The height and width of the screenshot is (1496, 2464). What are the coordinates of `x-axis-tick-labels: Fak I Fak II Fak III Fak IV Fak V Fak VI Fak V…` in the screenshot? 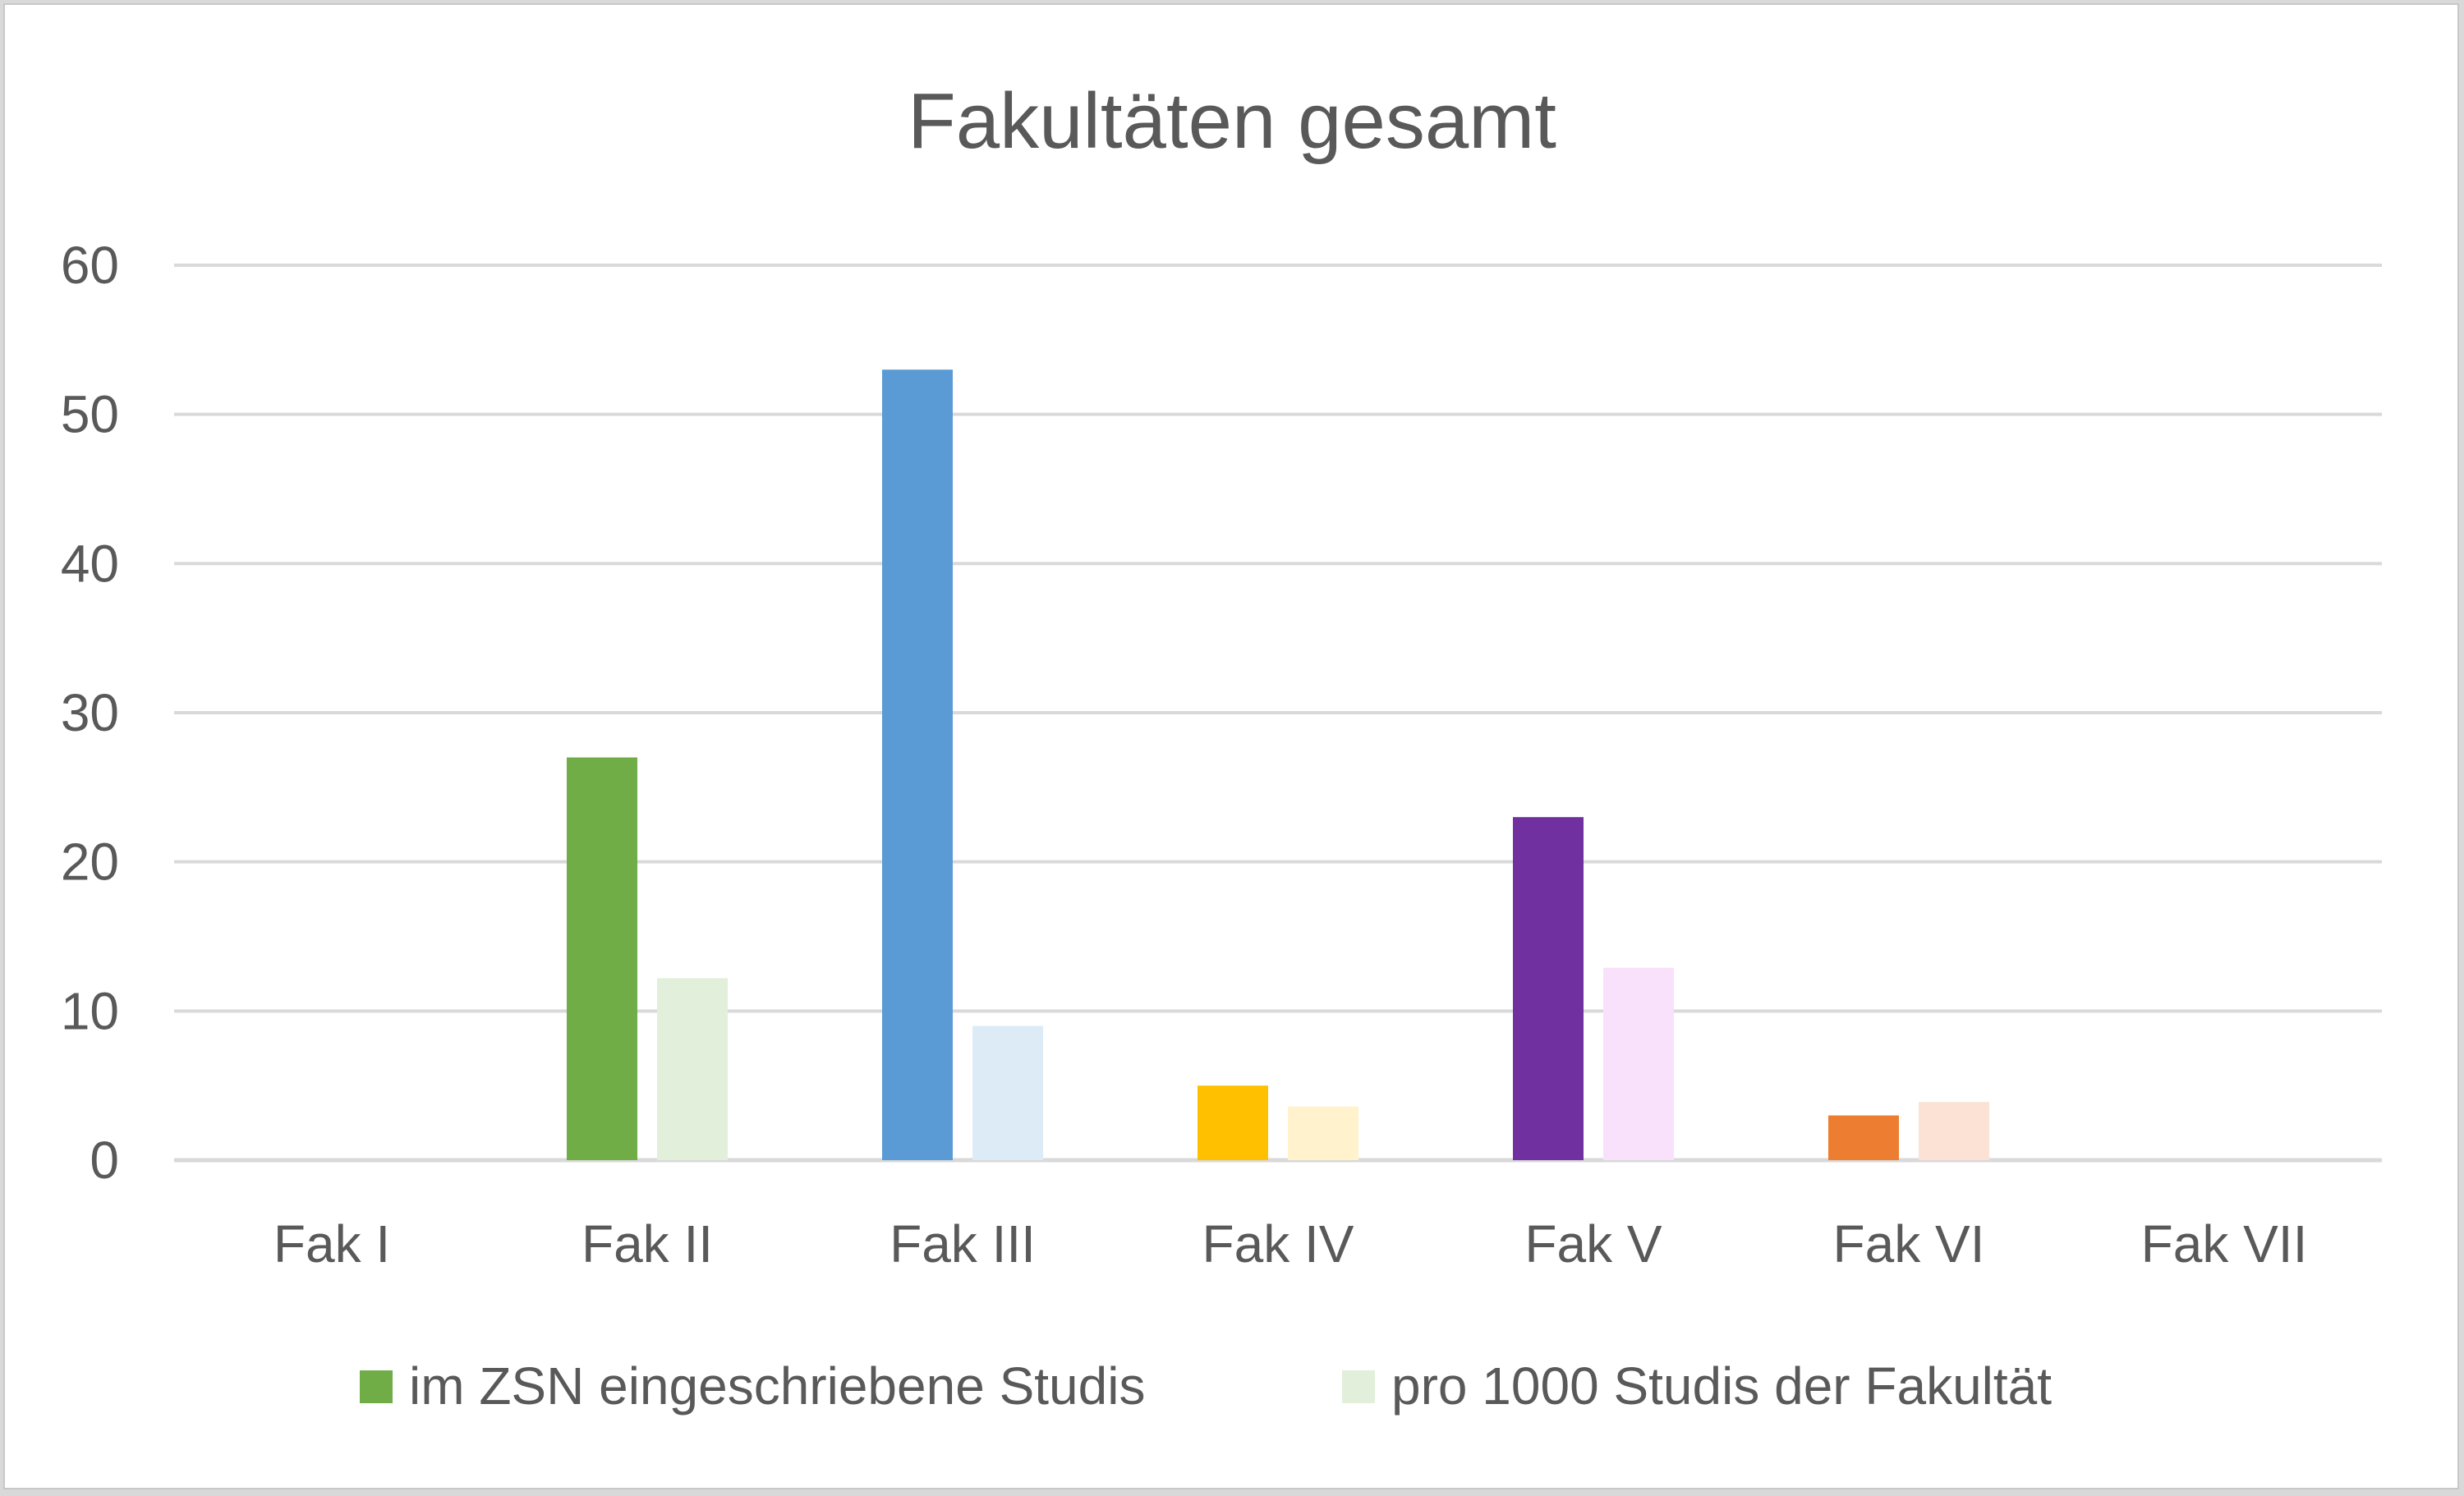 It's located at (1290, 1244).